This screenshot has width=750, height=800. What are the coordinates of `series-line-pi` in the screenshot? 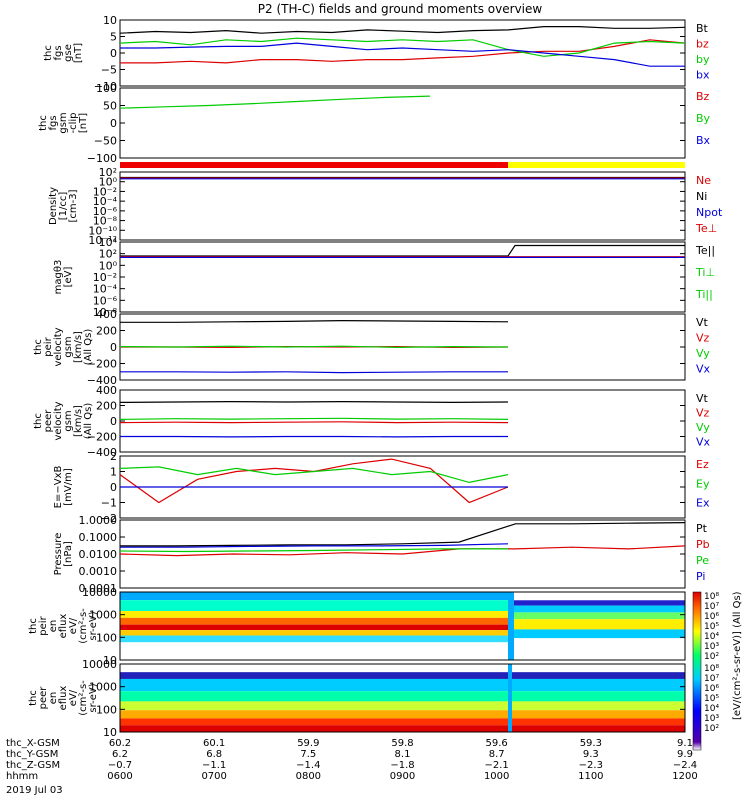 It's located at (314, 545).